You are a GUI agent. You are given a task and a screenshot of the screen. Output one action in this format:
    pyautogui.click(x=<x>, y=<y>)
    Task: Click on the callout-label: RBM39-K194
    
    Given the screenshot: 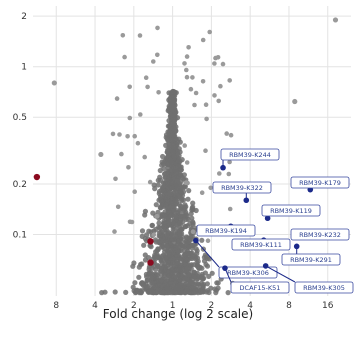 What is the action you would take?
    pyautogui.click(x=226, y=231)
    